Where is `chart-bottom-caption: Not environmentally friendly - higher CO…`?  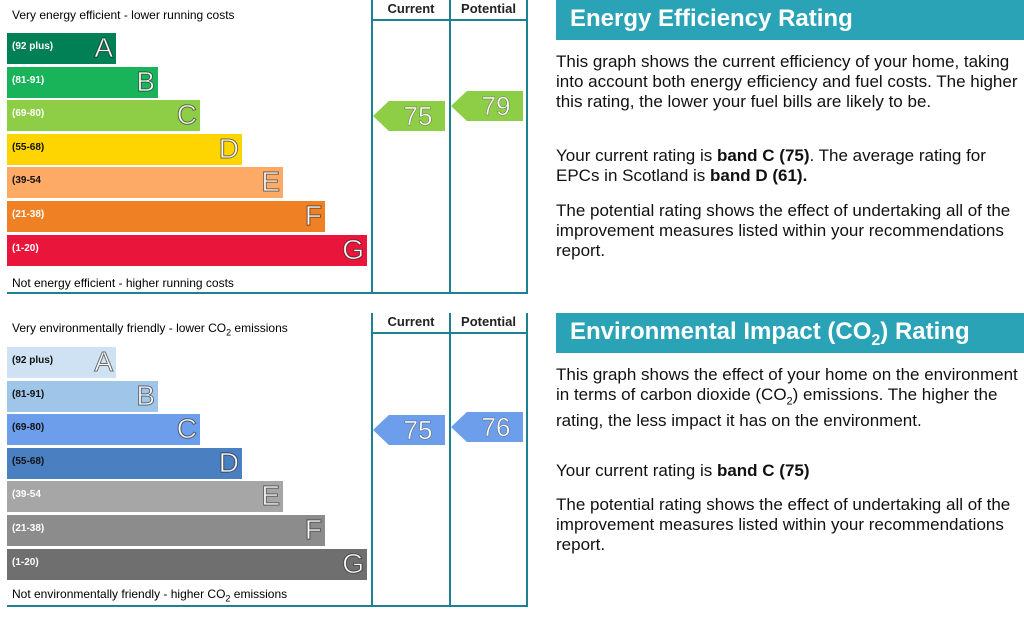 chart-bottom-caption: Not environmentally friendly - higher CO… is located at coordinates (150, 594).